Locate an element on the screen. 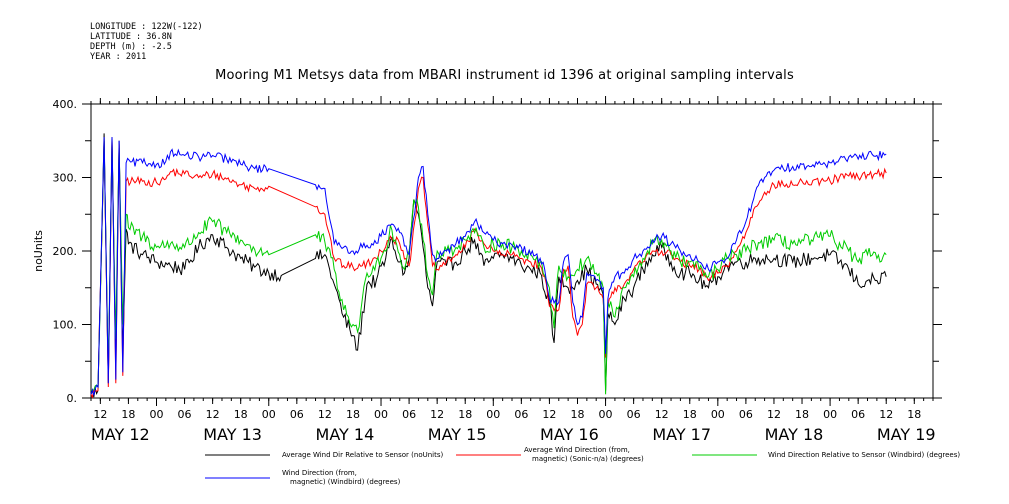  y-tick-label: 0. is located at coordinates (72, 398).